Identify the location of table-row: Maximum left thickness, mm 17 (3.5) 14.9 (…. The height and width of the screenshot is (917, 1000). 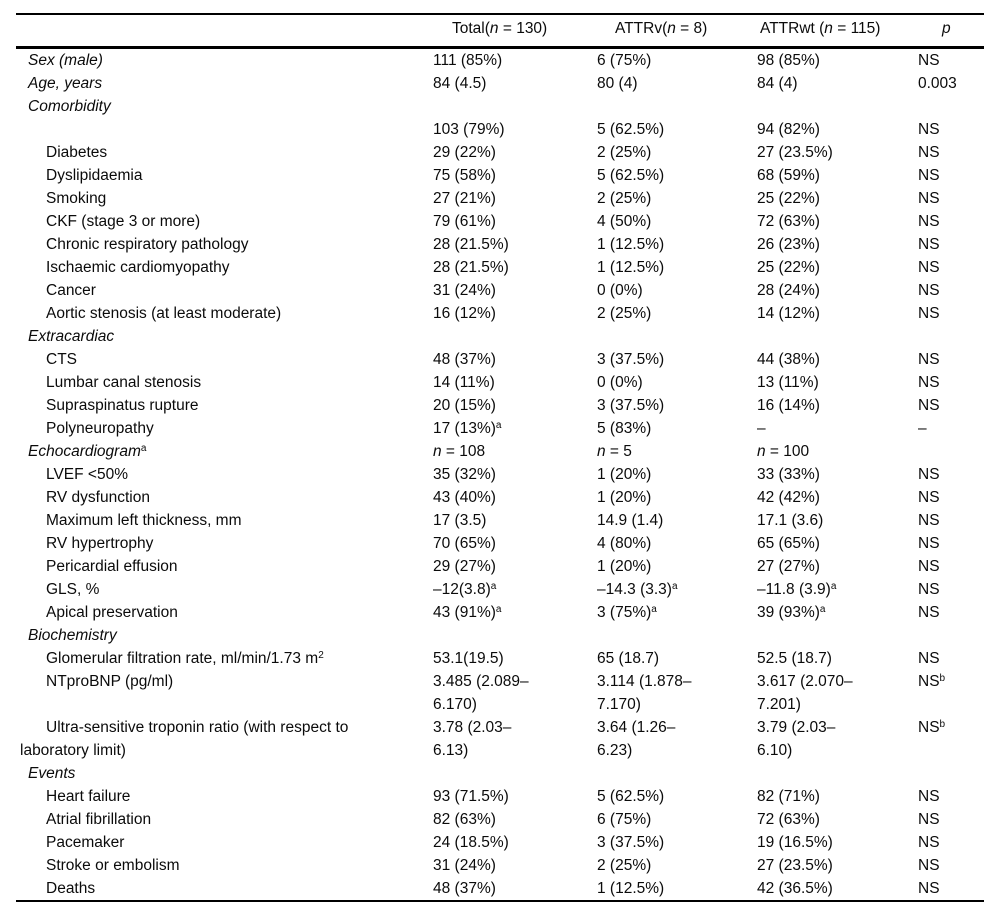
(500, 520).